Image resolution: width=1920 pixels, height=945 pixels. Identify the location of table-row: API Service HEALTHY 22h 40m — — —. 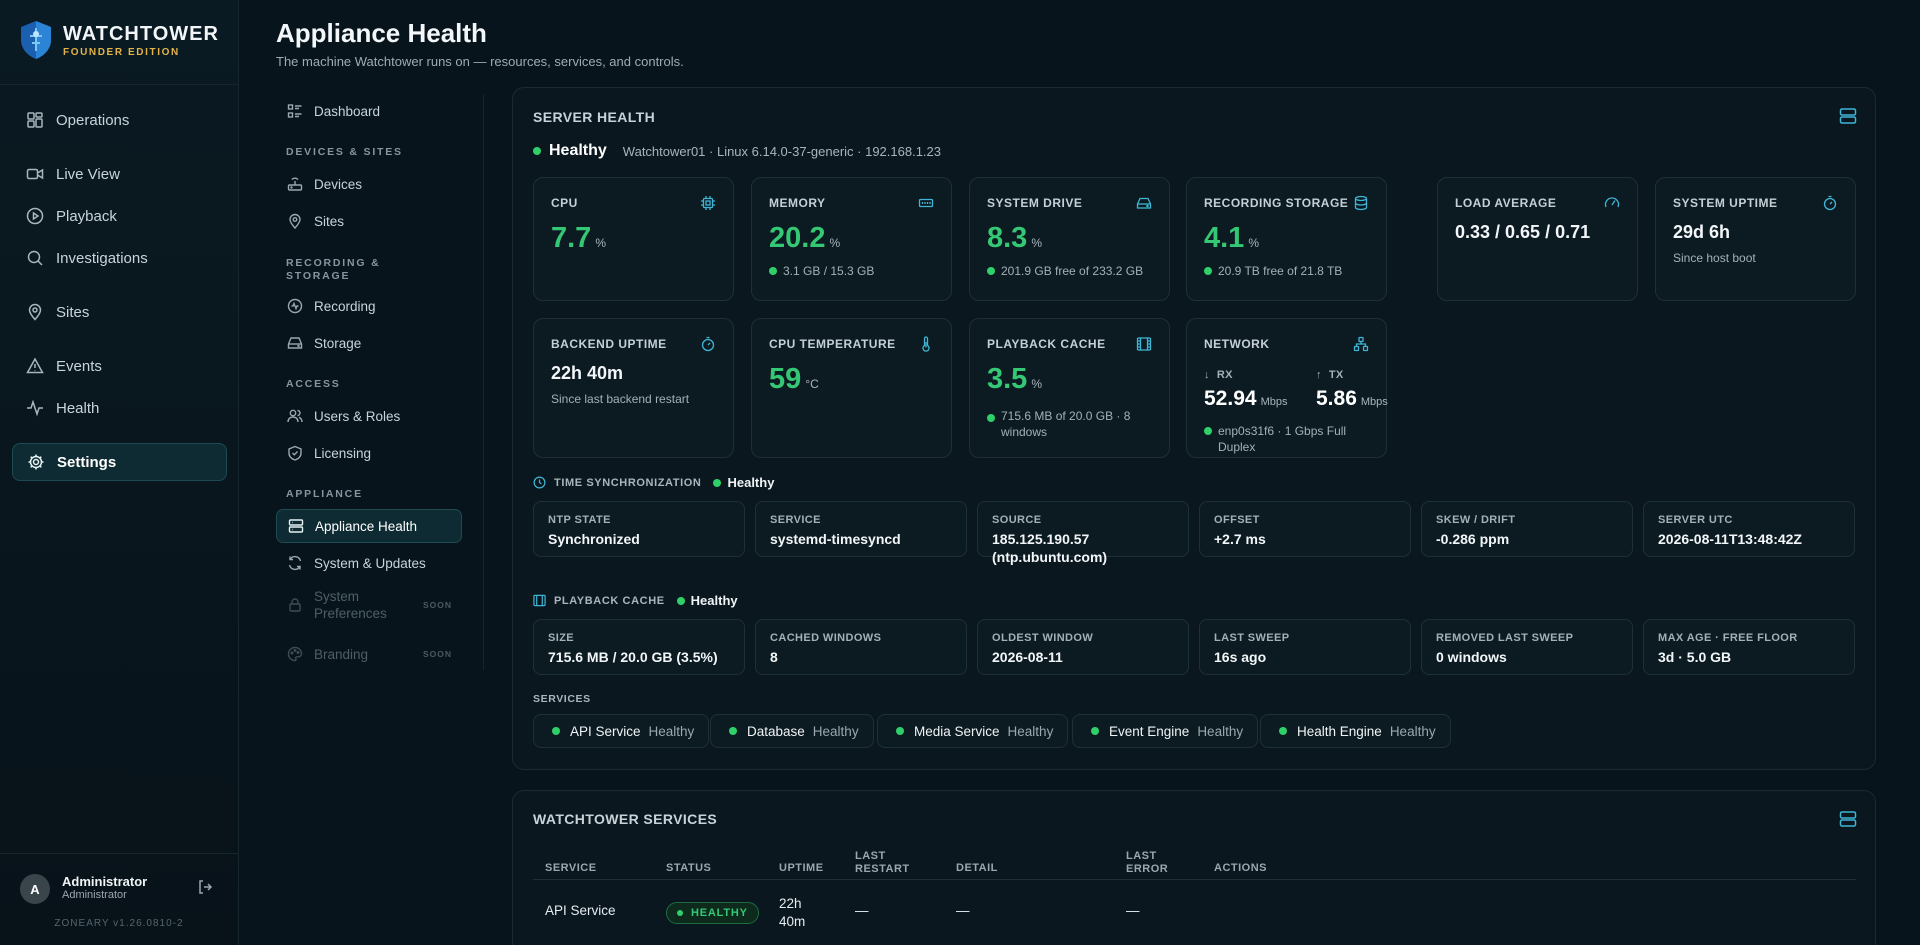
(1194, 911).